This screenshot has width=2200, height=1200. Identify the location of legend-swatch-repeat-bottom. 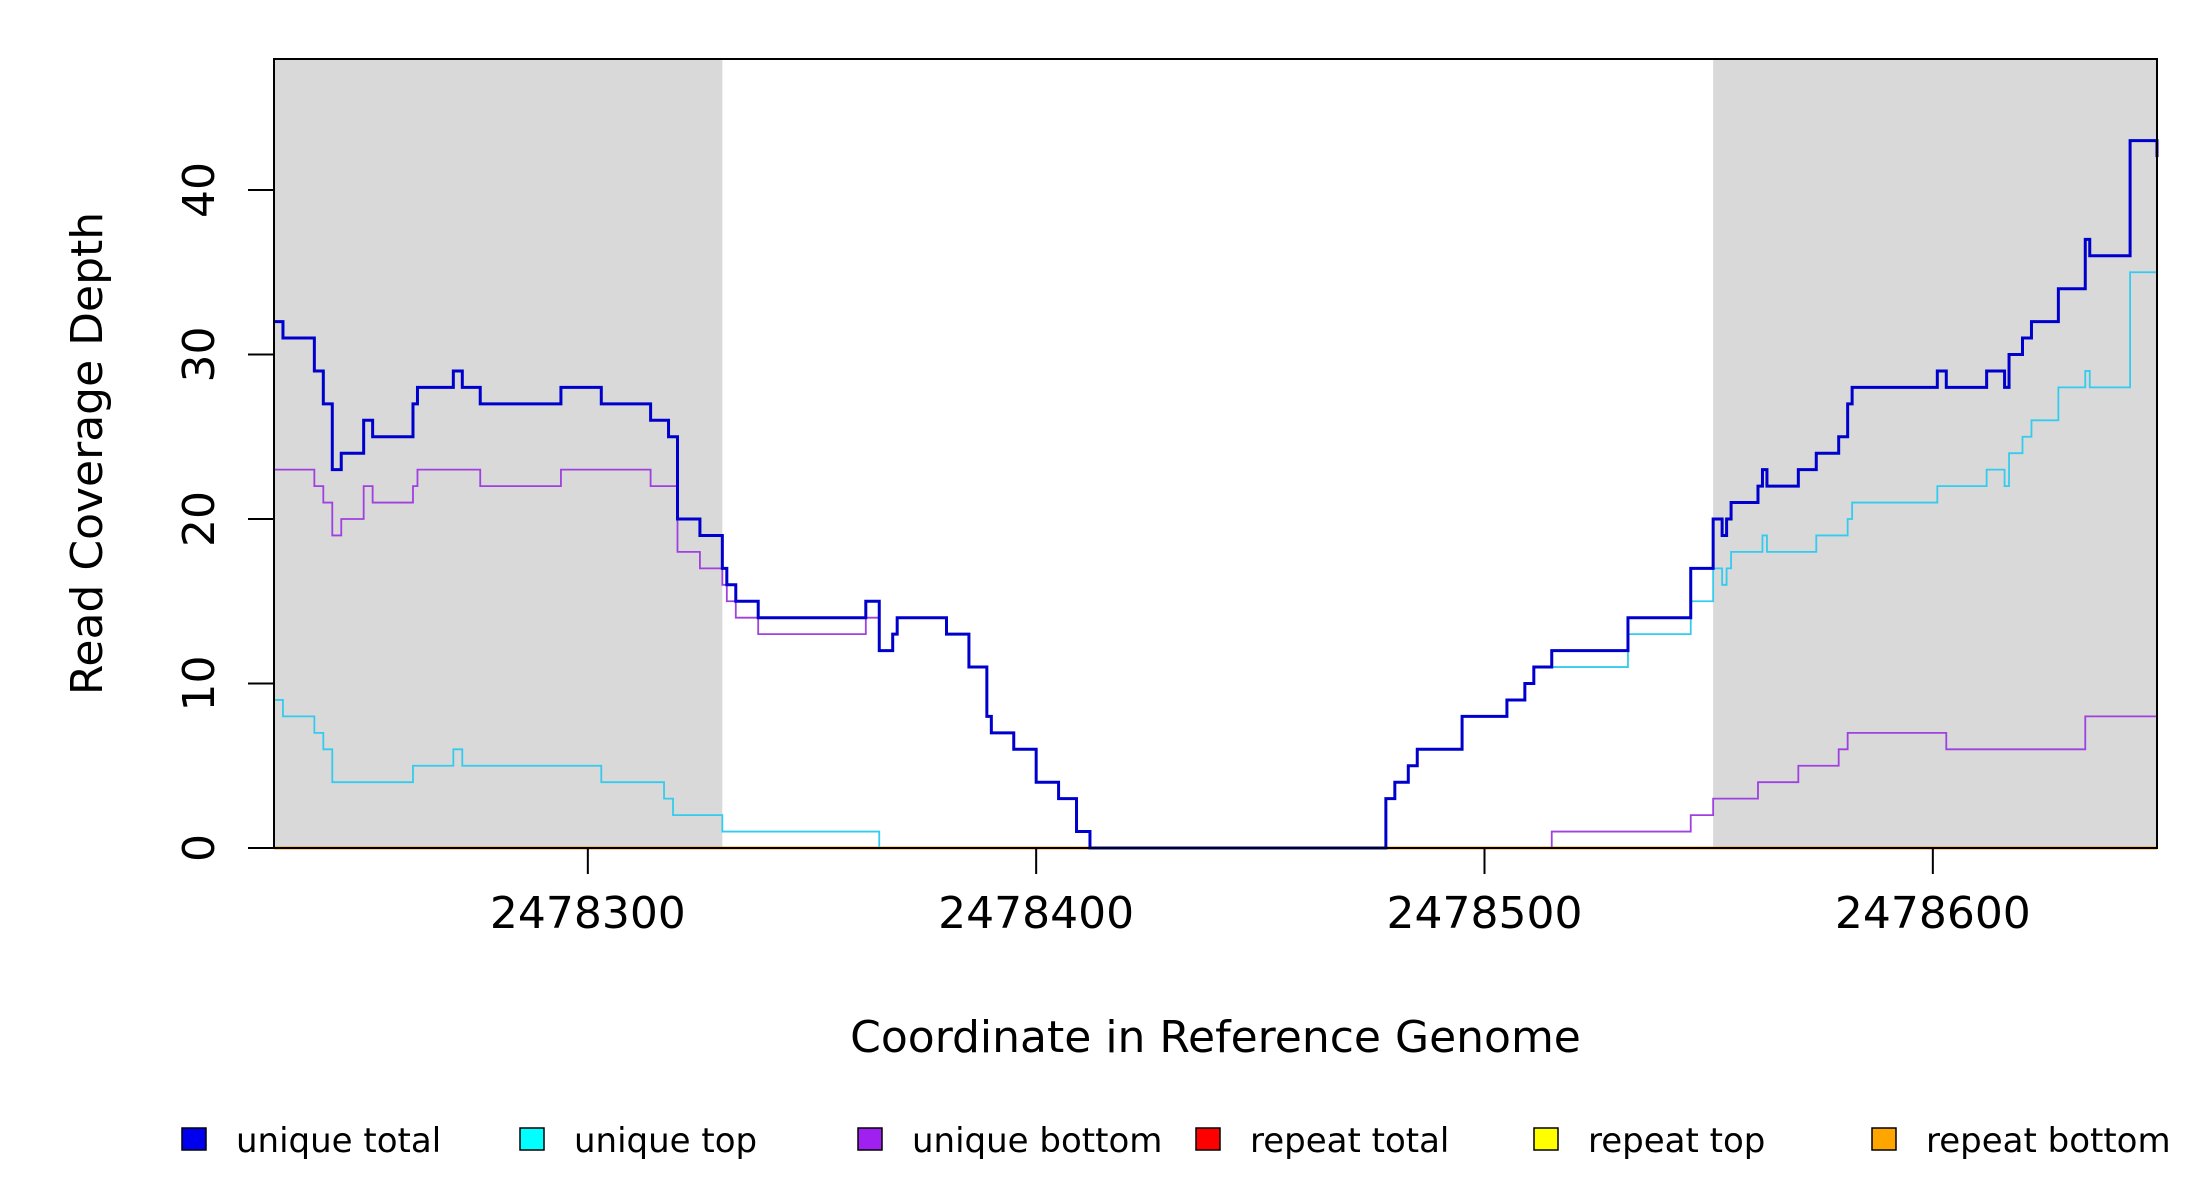
(1884, 1139).